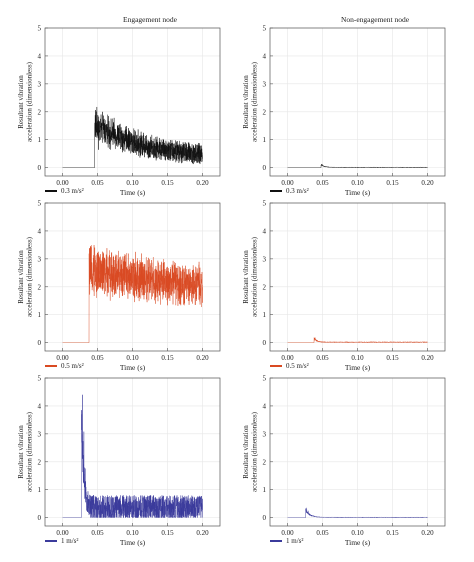 The height and width of the screenshot is (562, 474). Describe the element at coordinates (375, 19) in the screenshot. I see `column-title-non-engagement: Non-engagement node` at that location.